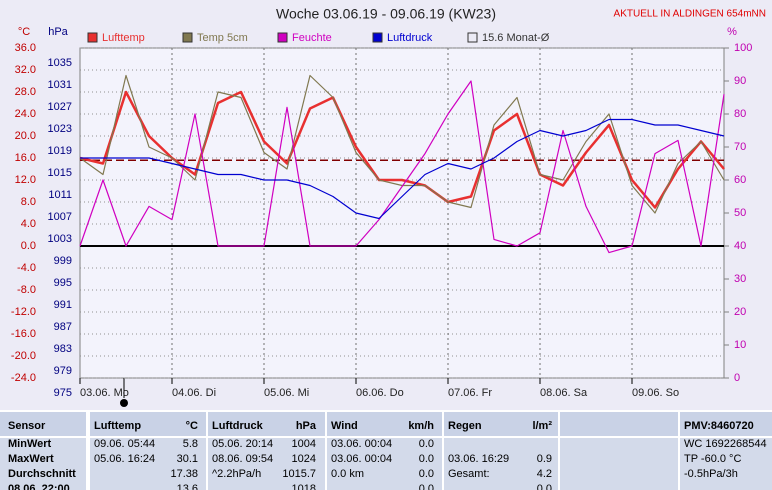 The width and height of the screenshot is (772, 490). What do you see at coordinates (192, 426) in the screenshot?
I see `table-header: °C` at bounding box center [192, 426].